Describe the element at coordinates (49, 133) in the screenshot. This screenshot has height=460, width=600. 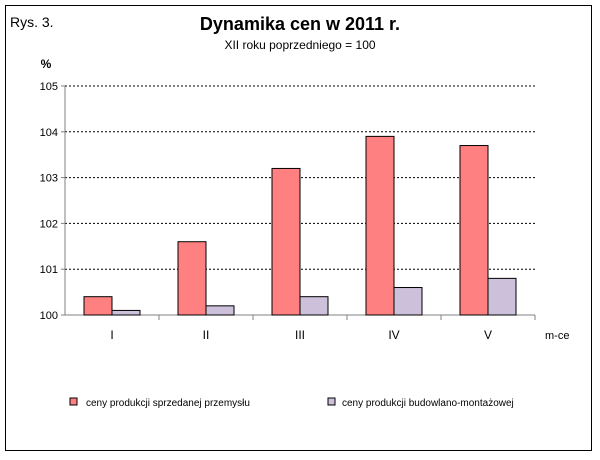
I see `y-tick-label: 104` at that location.